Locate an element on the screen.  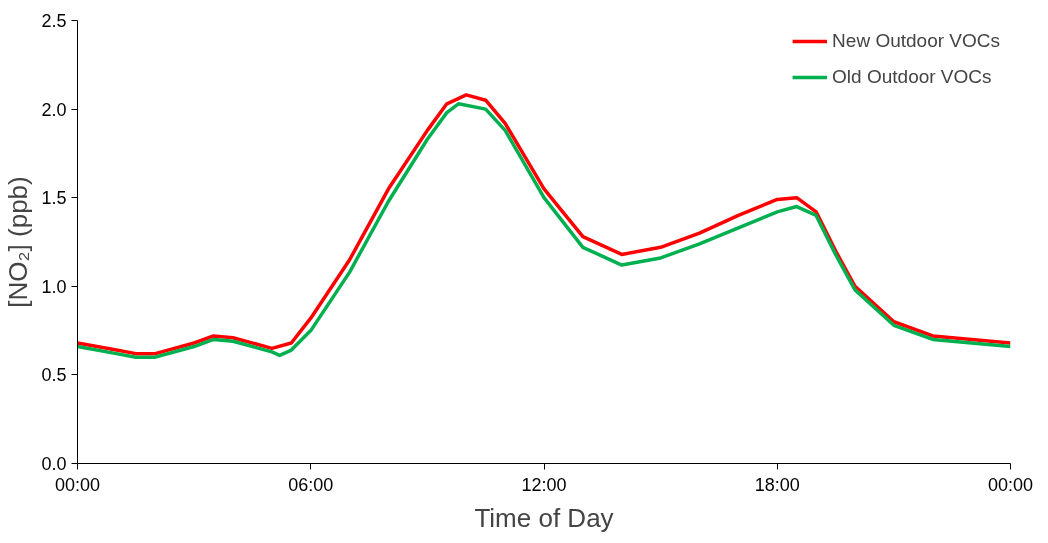
y-tick-label: 1.5 is located at coordinates (54, 198).